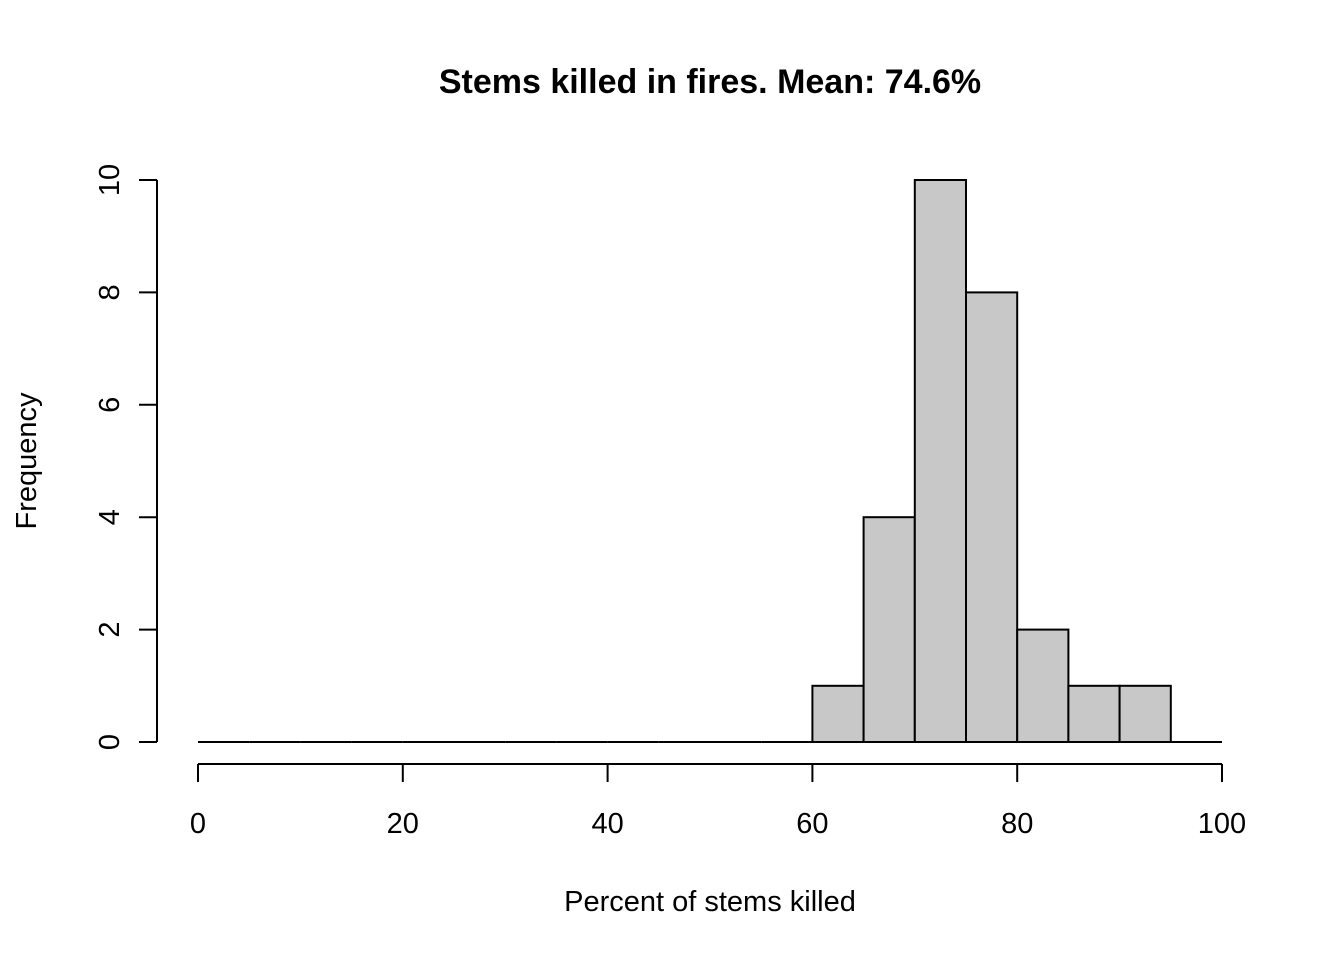  What do you see at coordinates (27, 461) in the screenshot?
I see `y-axis-title: Frequency` at bounding box center [27, 461].